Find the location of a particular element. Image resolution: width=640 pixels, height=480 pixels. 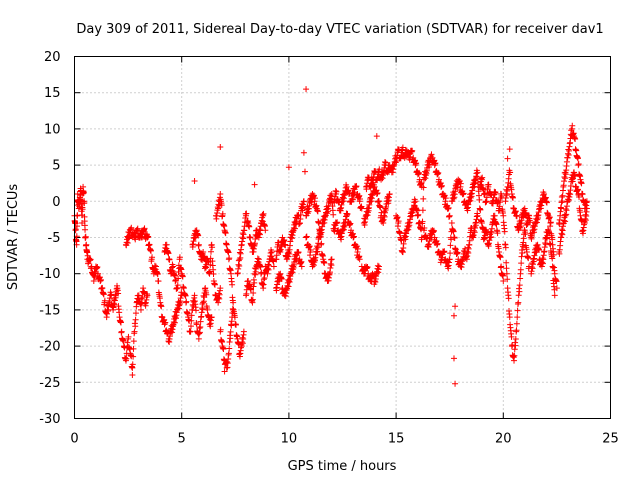

y-tick-label: 0 is located at coordinates (56, 202).